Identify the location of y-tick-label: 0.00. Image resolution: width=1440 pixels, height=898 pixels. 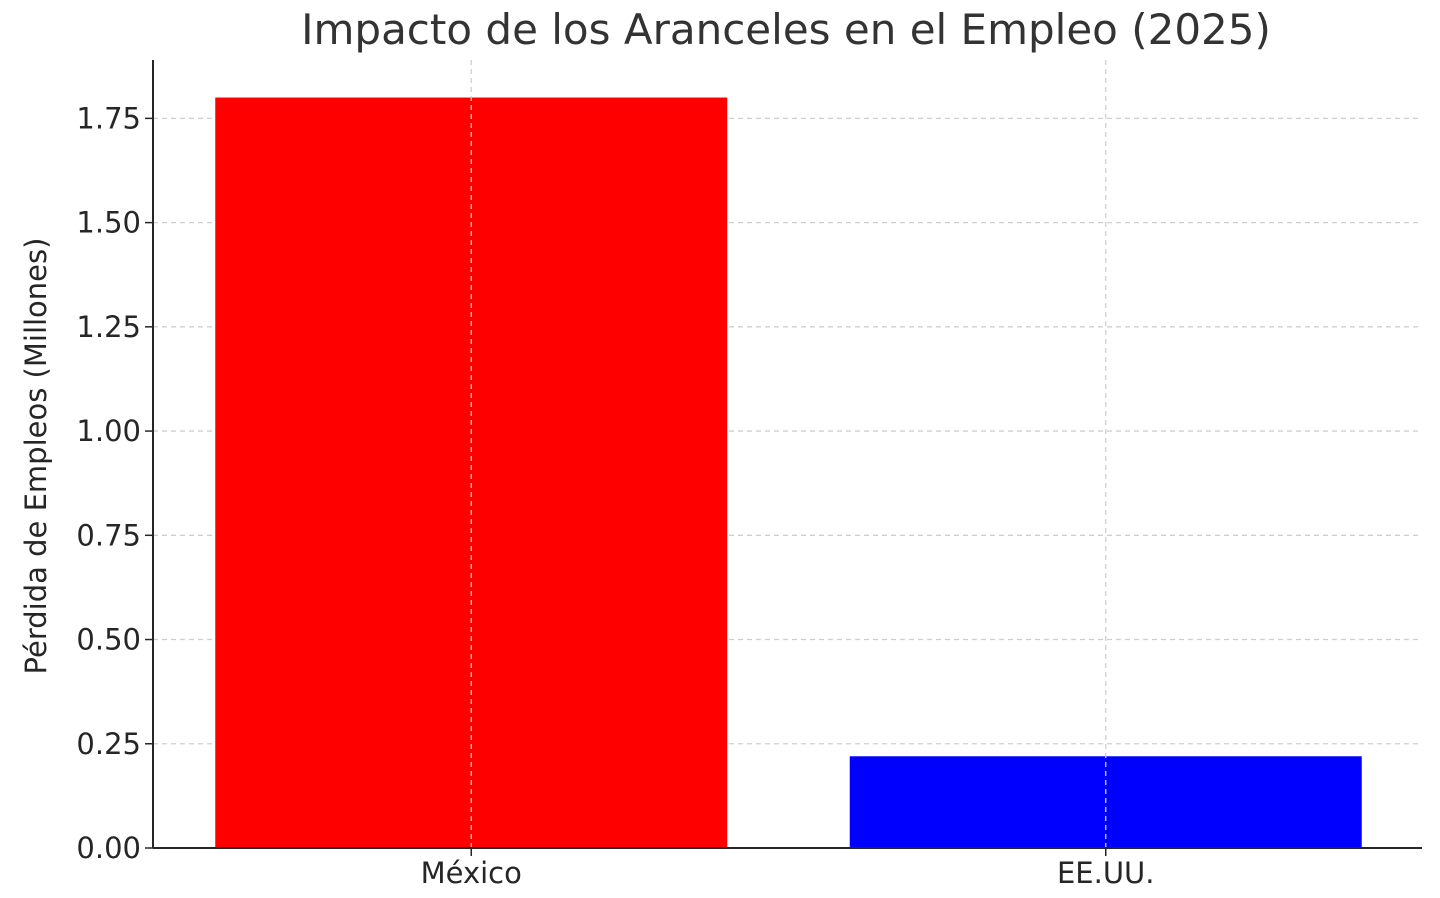
(108, 848).